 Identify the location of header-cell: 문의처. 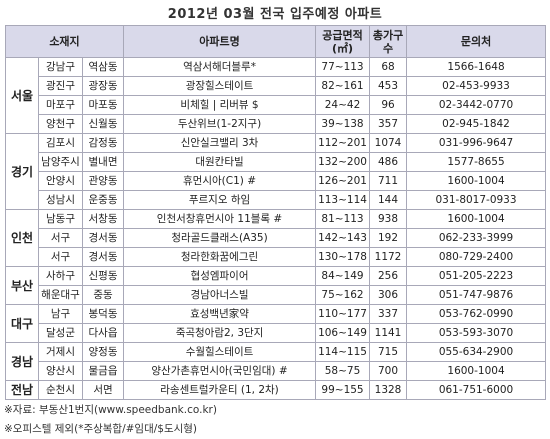
(476, 41).